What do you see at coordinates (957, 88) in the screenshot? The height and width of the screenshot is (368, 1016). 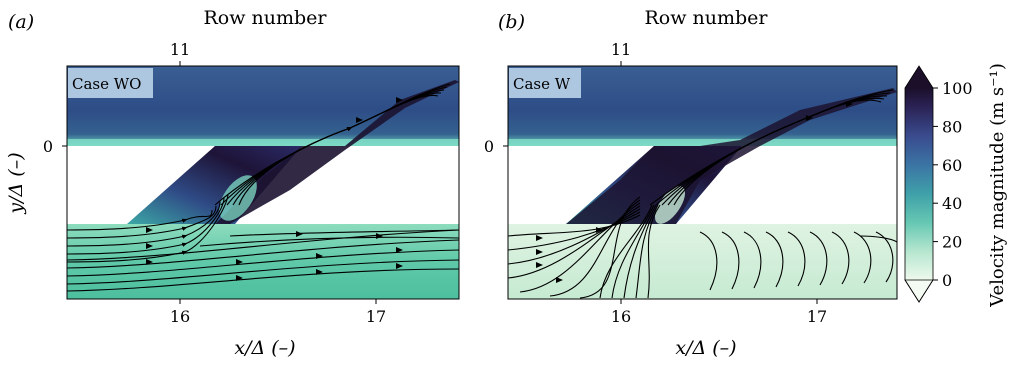 I see `colorbar-tick-label: 100` at bounding box center [957, 88].